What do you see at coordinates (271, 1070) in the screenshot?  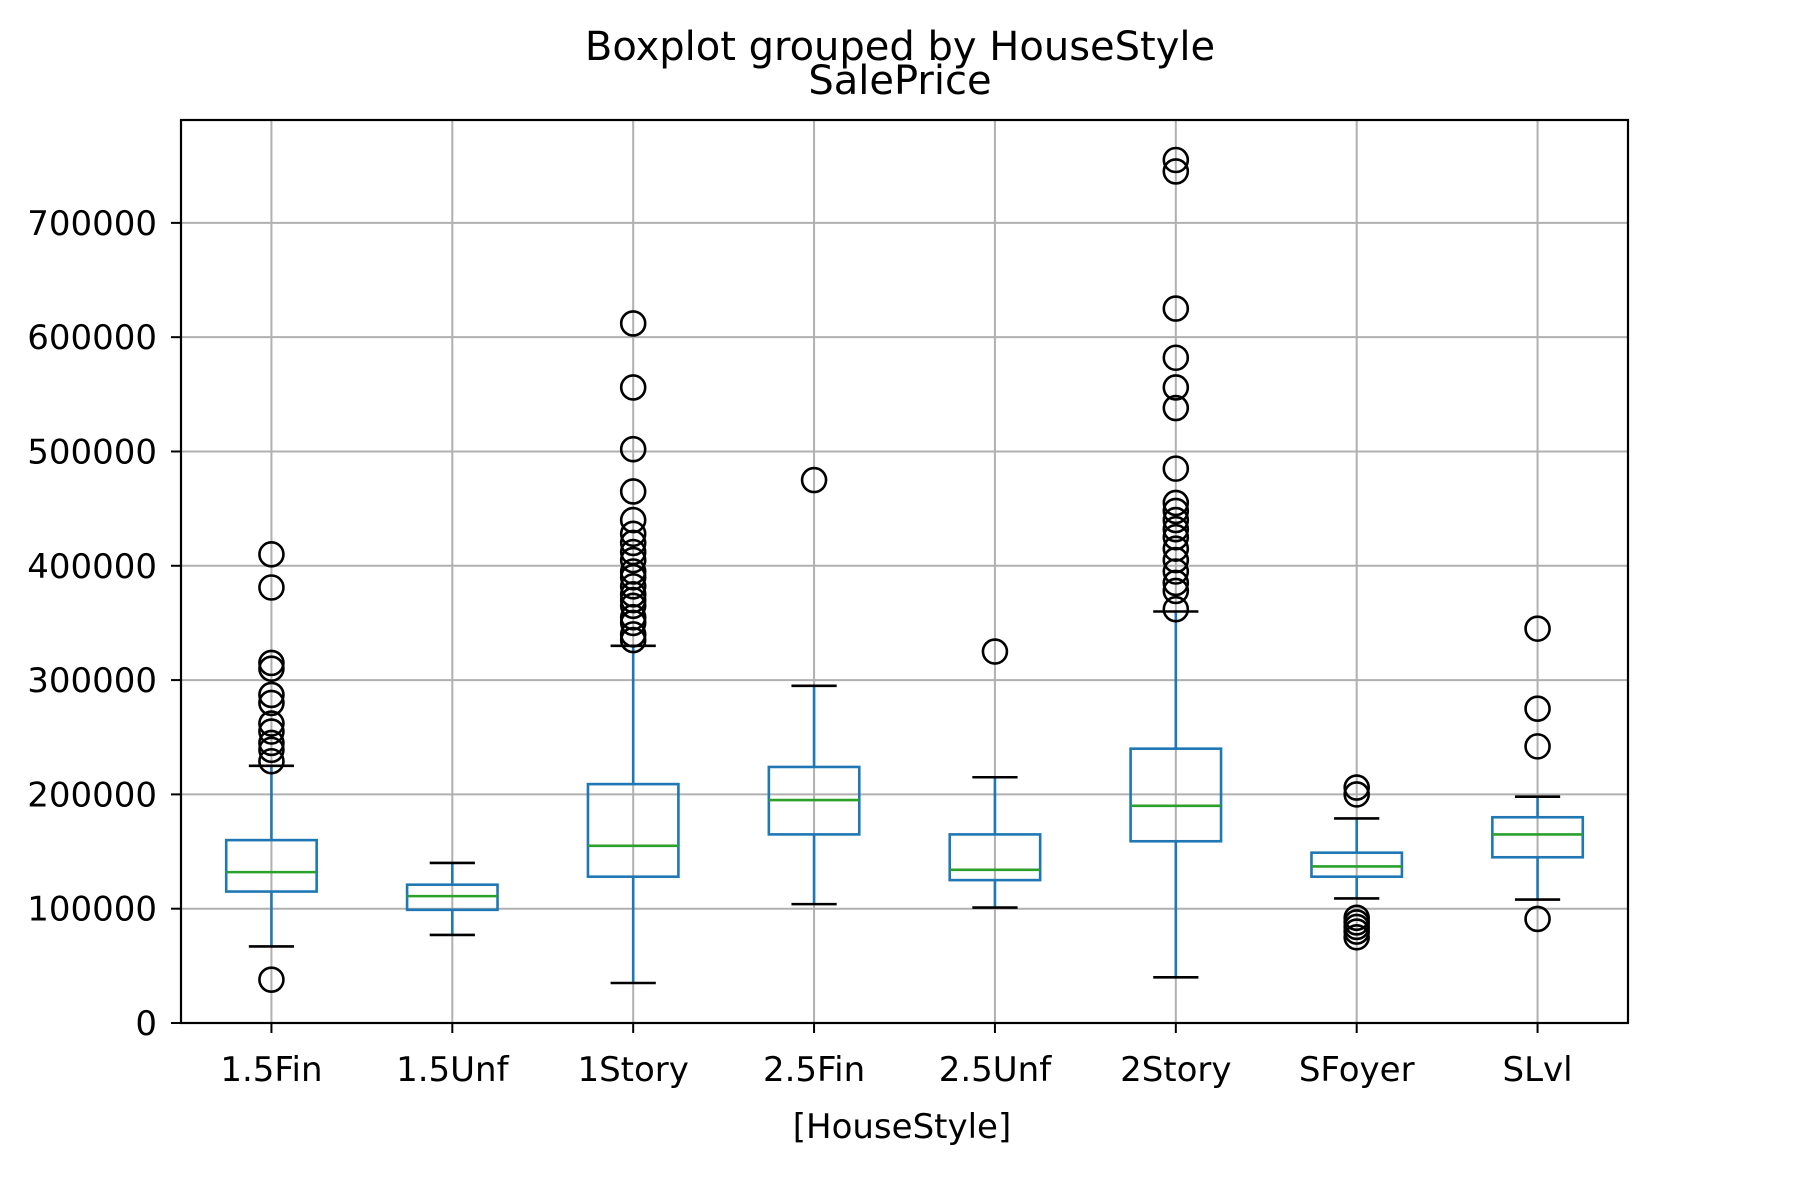 I see `x-tick-label: 1.5Fin` at bounding box center [271, 1070].